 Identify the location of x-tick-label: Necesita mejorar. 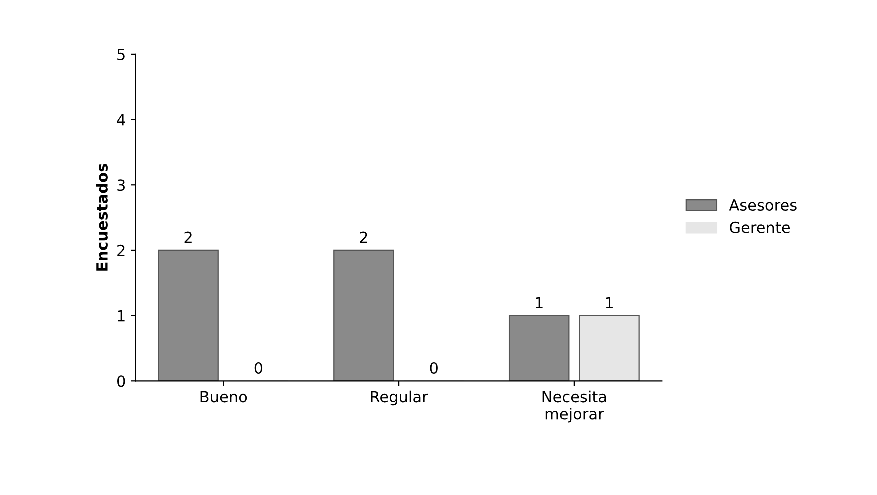
(574, 406).